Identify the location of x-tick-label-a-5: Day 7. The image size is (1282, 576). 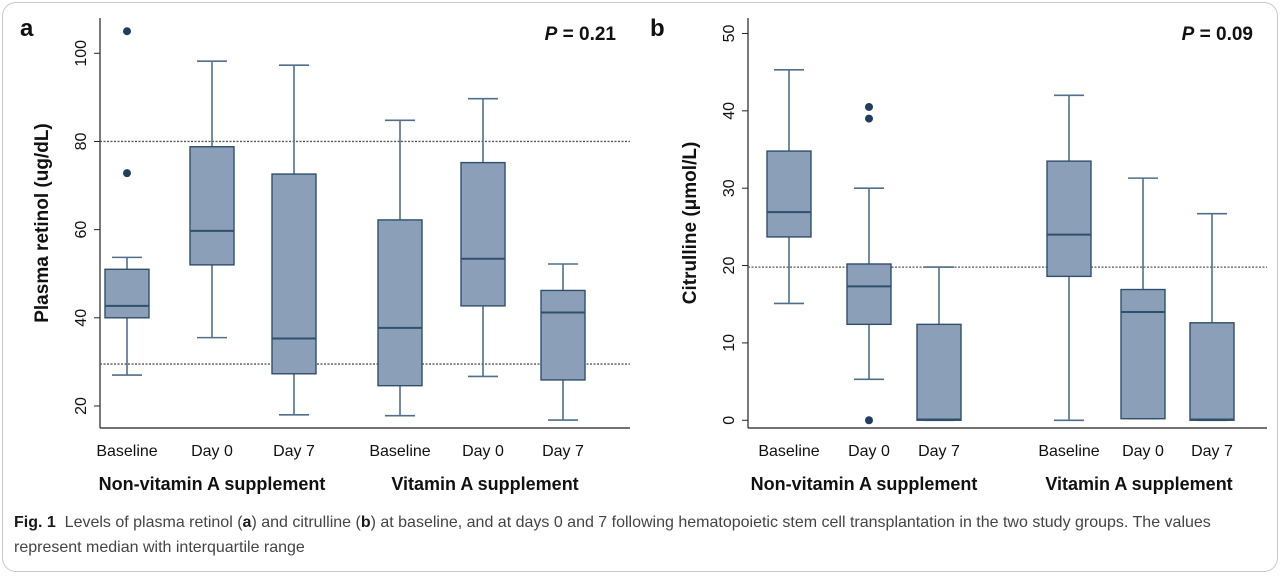
(563, 451).